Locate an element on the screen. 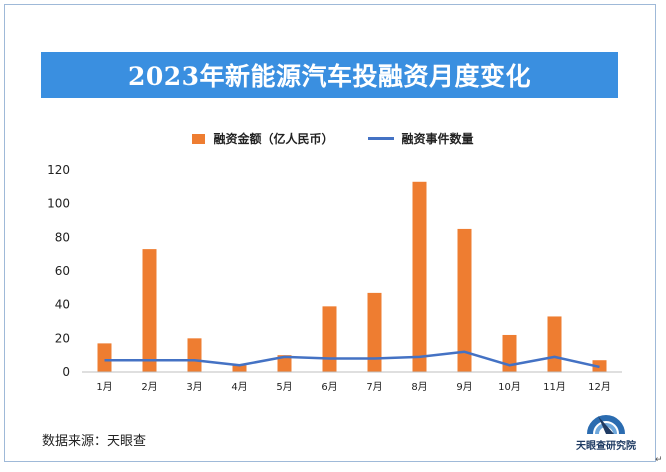 The height and width of the screenshot is (472, 666). bar-11月 is located at coordinates (554, 344).